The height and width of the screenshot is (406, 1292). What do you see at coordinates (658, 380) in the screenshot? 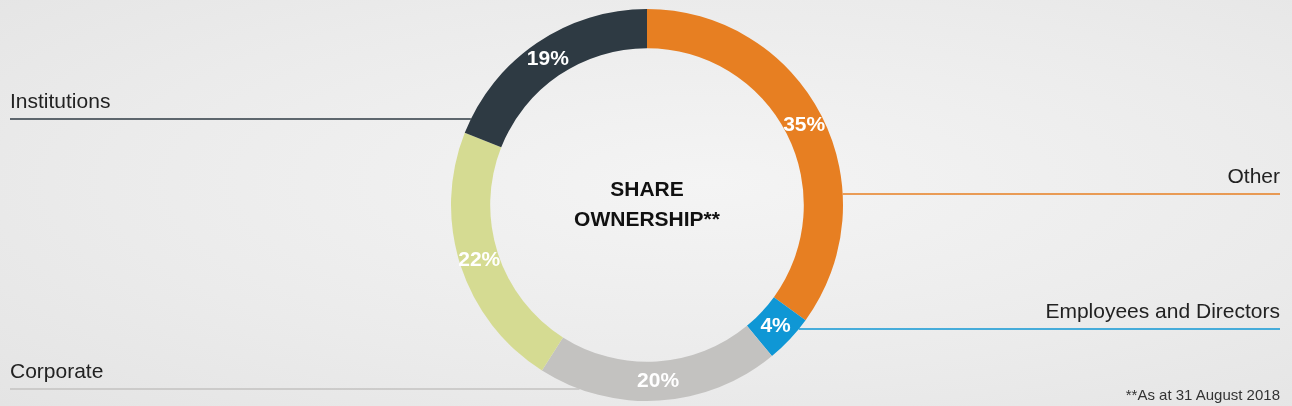
I see `data-label: 20%` at bounding box center [658, 380].